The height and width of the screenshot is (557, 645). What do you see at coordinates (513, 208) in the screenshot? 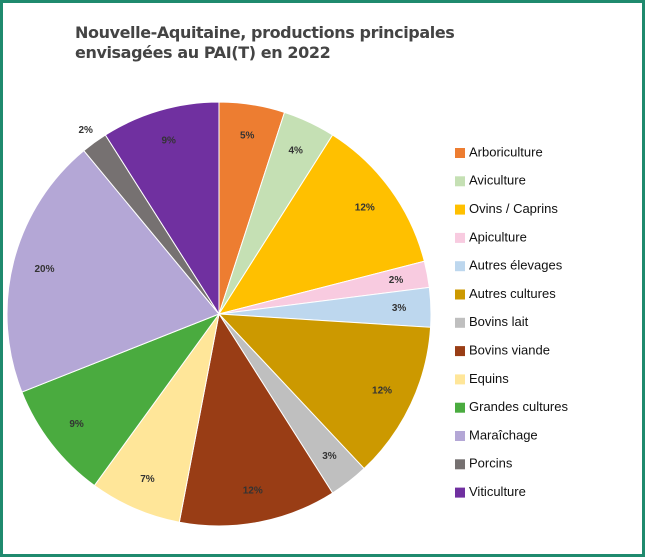
I see `legend-label: Ovins / Caprins` at bounding box center [513, 208].